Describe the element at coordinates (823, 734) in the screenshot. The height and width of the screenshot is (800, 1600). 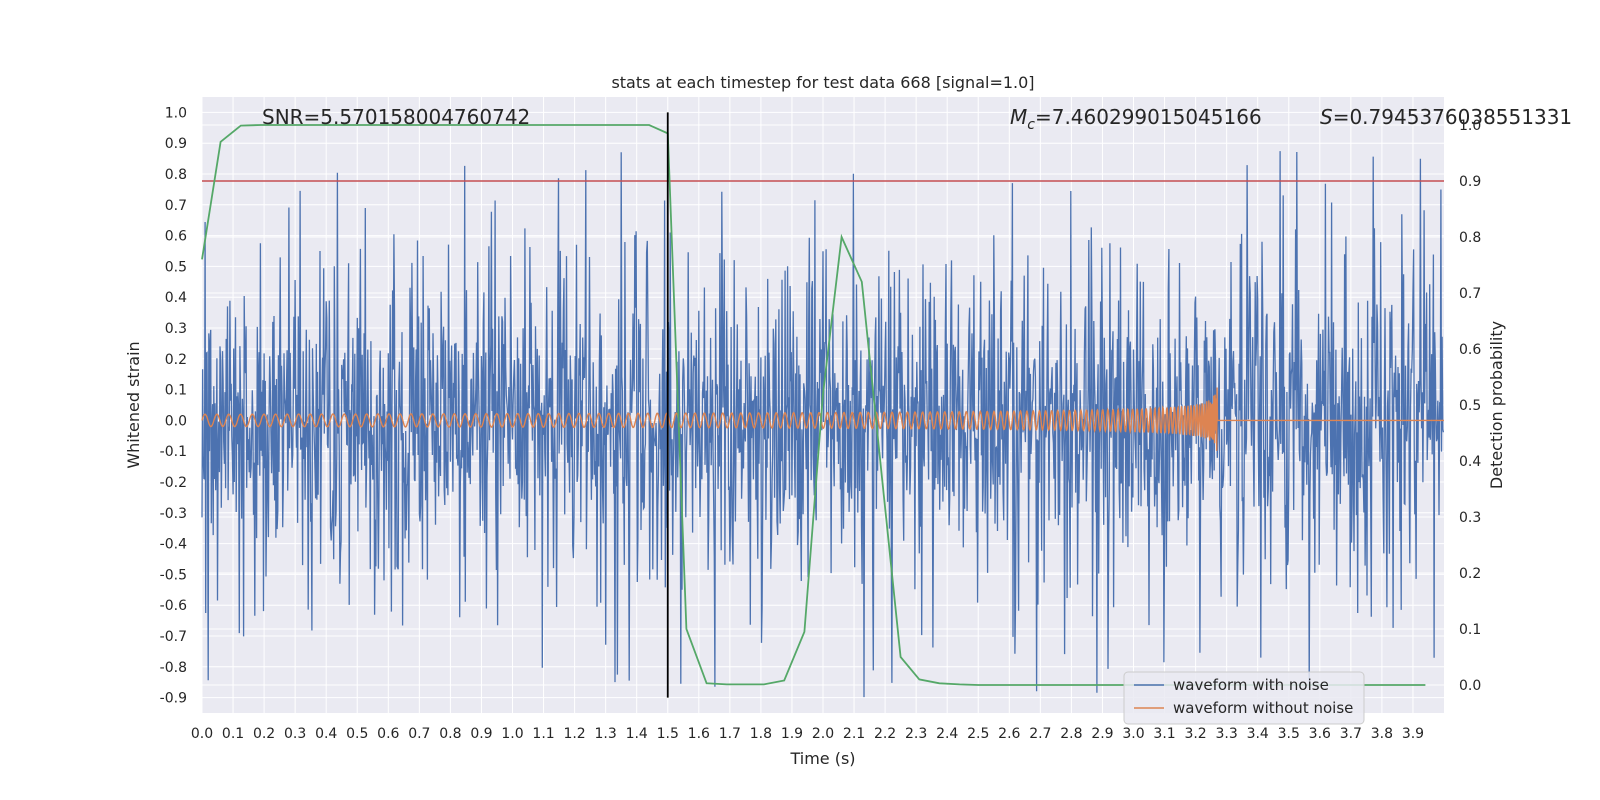
I see `x-tick-label: 2.0` at that location.